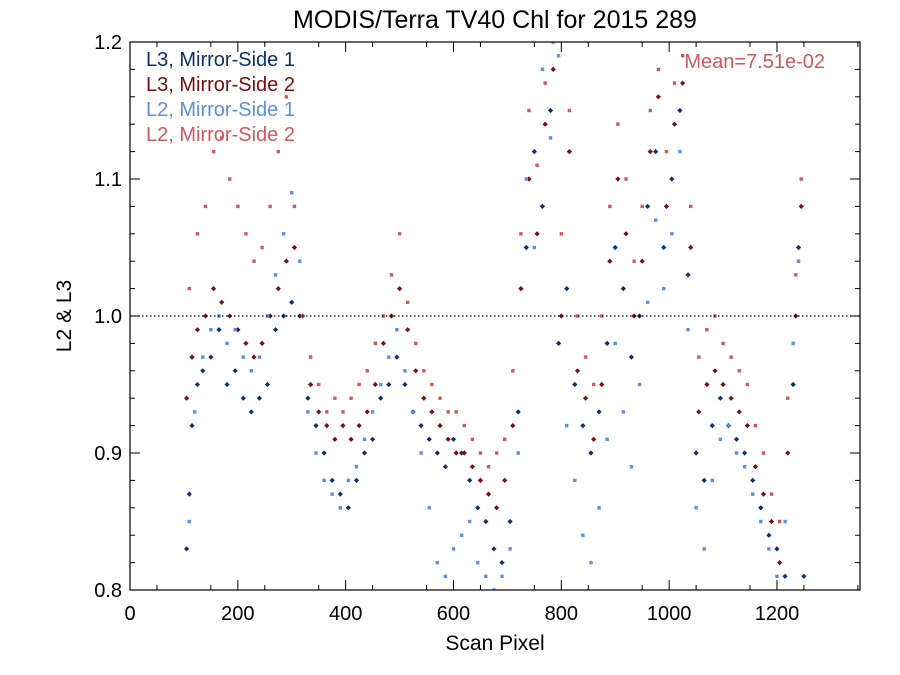 Image resolution: width=900 pixels, height=675 pixels. Describe the element at coordinates (561, 614) in the screenshot. I see `x-tick-label: 800` at that location.